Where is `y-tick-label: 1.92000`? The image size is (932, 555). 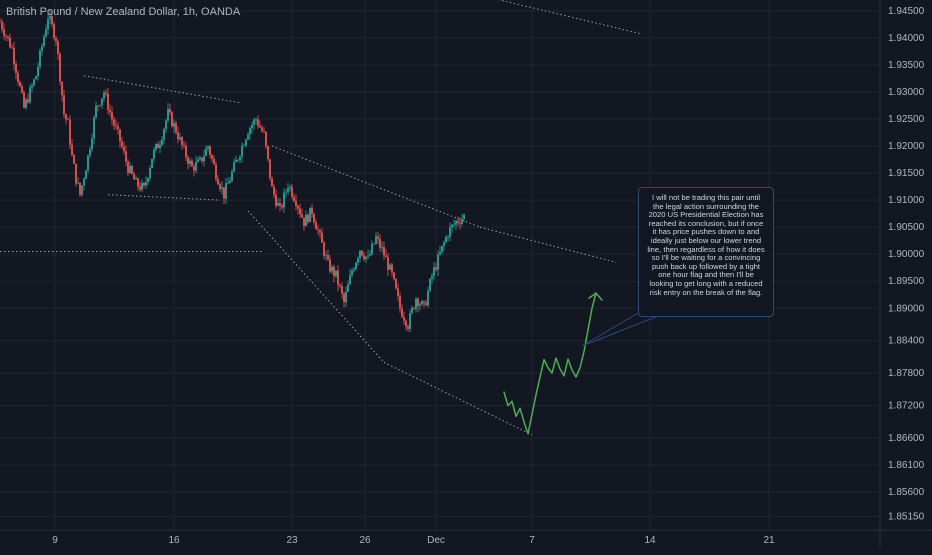 y-tick-label: 1.92000 is located at coordinates (906, 146).